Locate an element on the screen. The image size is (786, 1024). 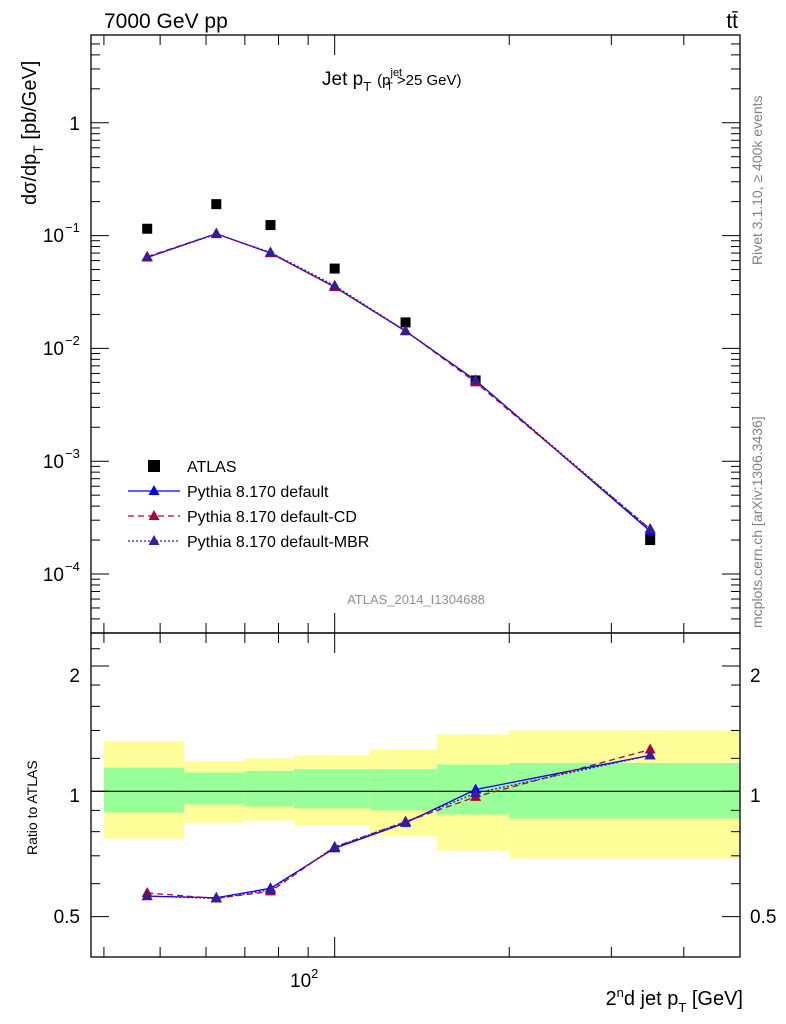
process-label: tt̄ is located at coordinates (732, 21).